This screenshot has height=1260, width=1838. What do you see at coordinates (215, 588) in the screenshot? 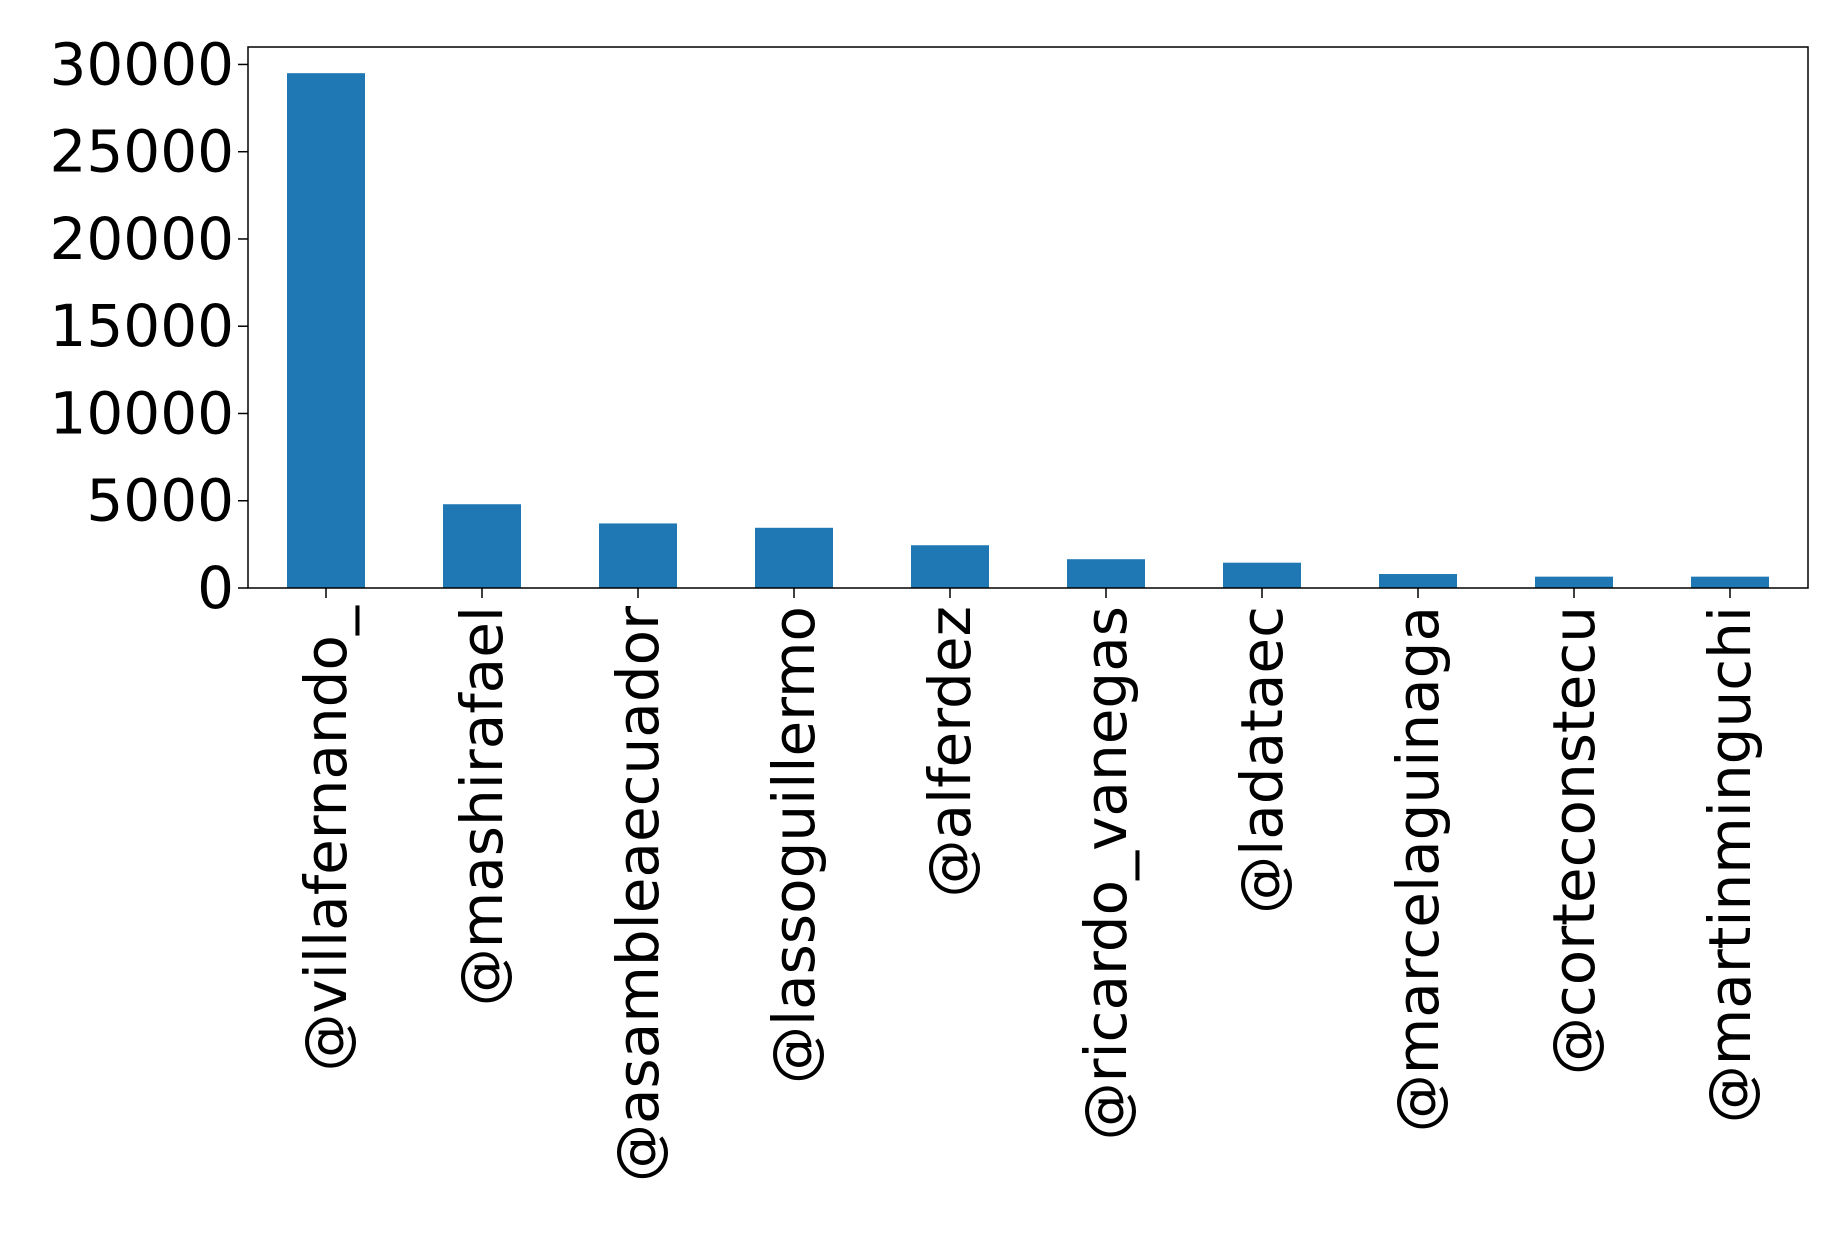
I see `y-tick-label: 0` at bounding box center [215, 588].